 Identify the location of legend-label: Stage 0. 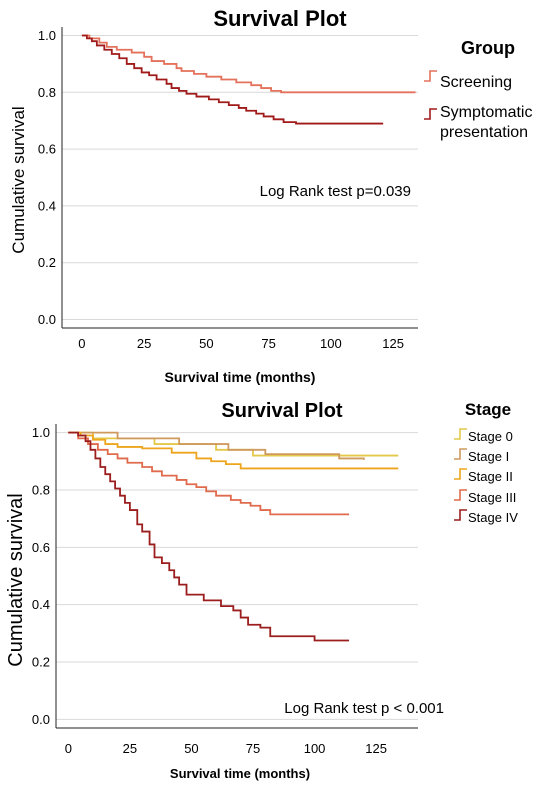
(490, 436).